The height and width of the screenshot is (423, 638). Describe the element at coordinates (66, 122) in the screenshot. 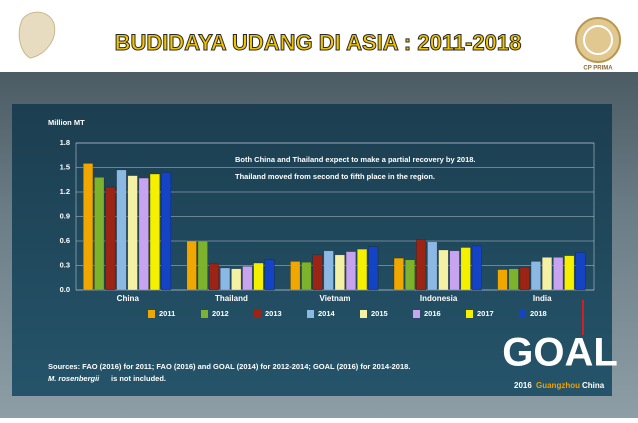

I see `y-axis-label: Million MT` at that location.